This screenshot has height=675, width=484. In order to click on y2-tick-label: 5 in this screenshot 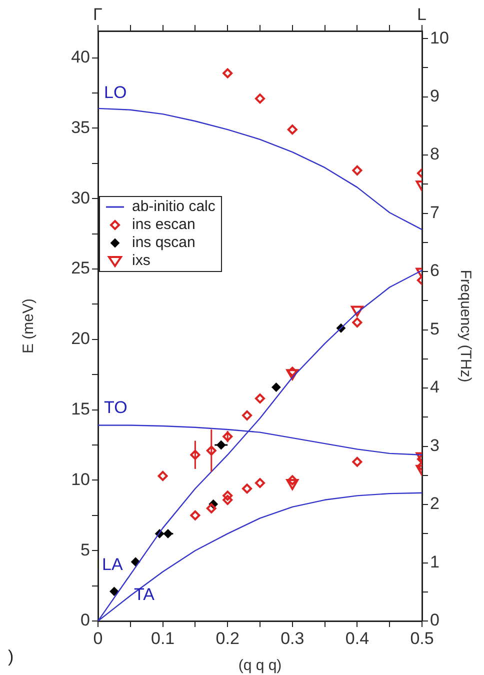, I will do `click(435, 328)`.